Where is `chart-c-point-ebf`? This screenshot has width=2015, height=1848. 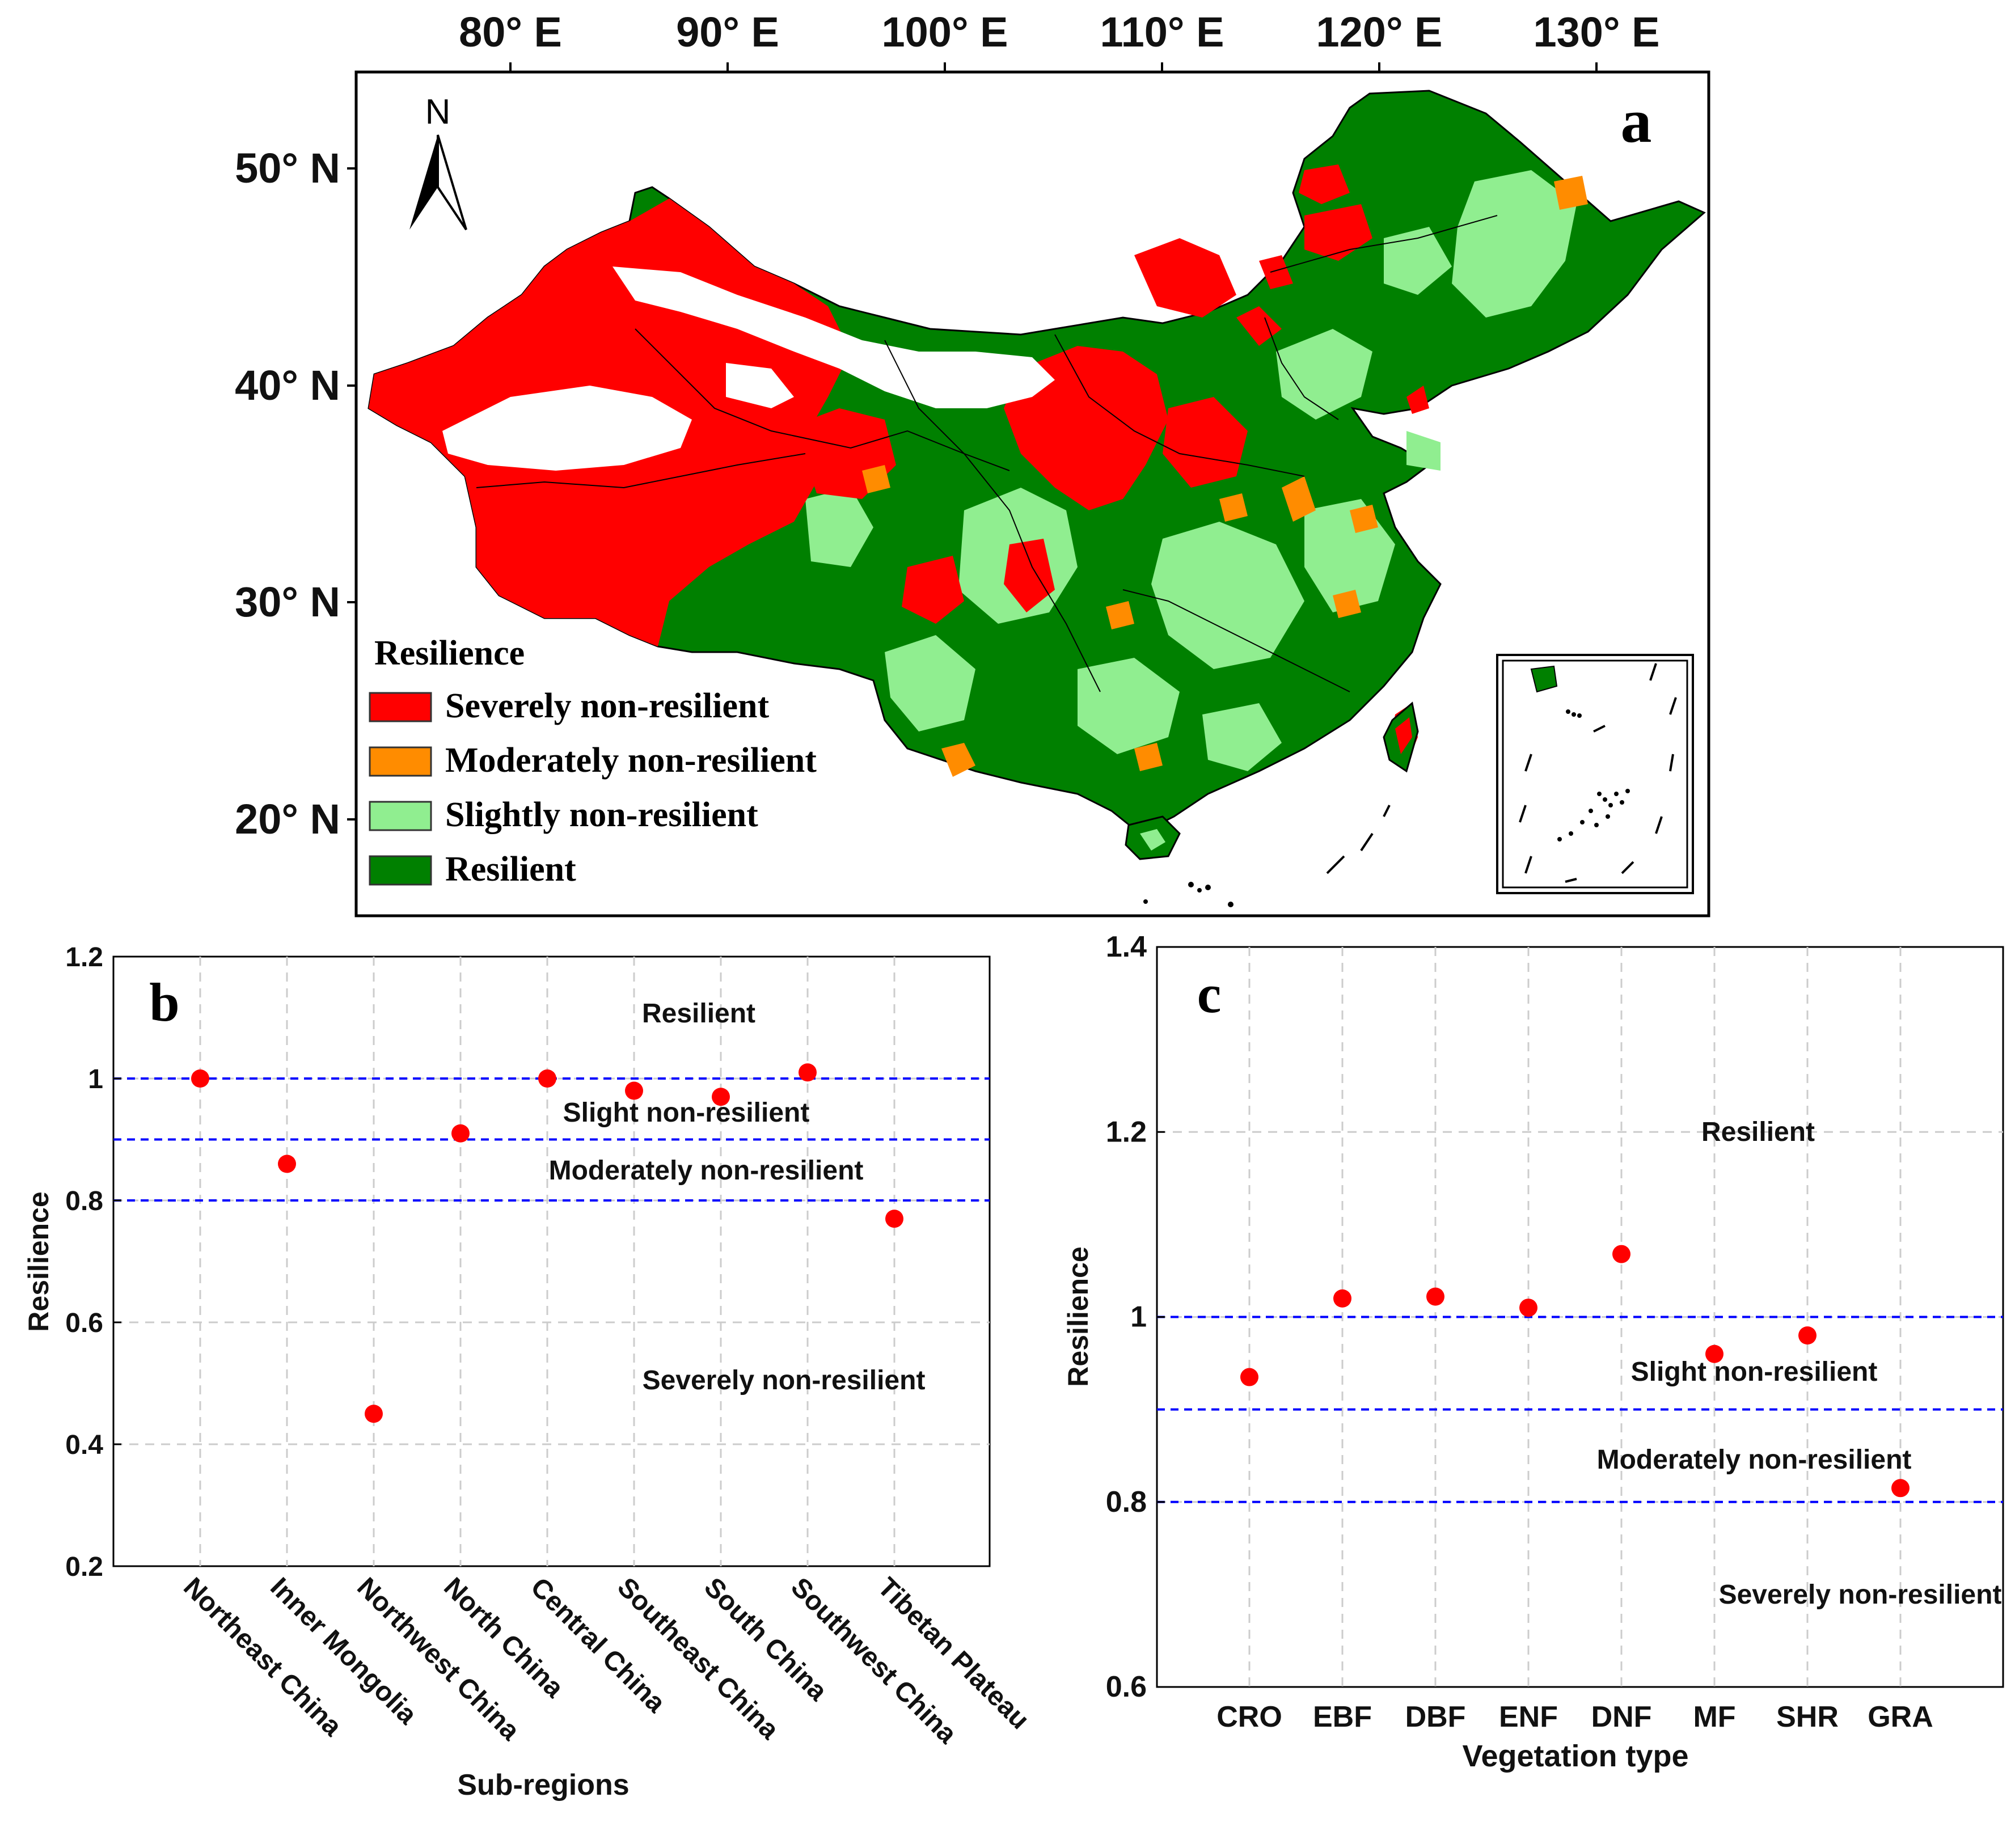
chart-c-point-ebf is located at coordinates (1342, 1298).